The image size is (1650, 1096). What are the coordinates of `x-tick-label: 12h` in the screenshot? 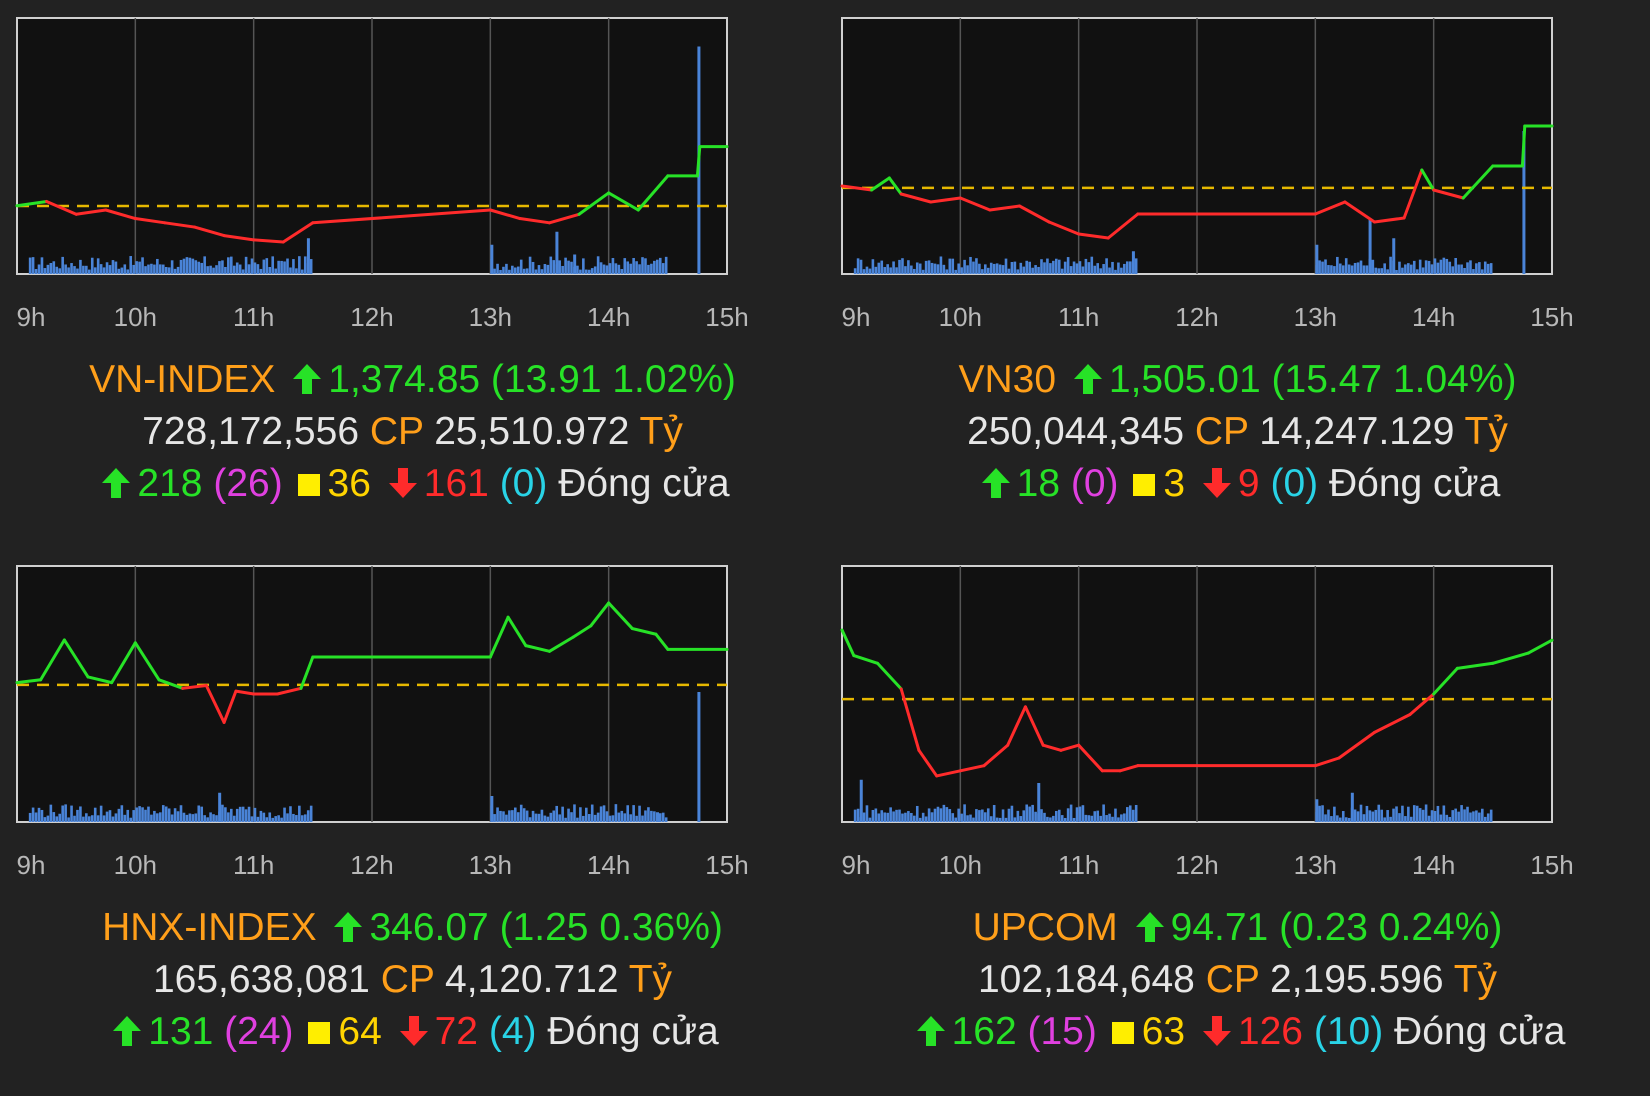 It's located at (1196, 865).